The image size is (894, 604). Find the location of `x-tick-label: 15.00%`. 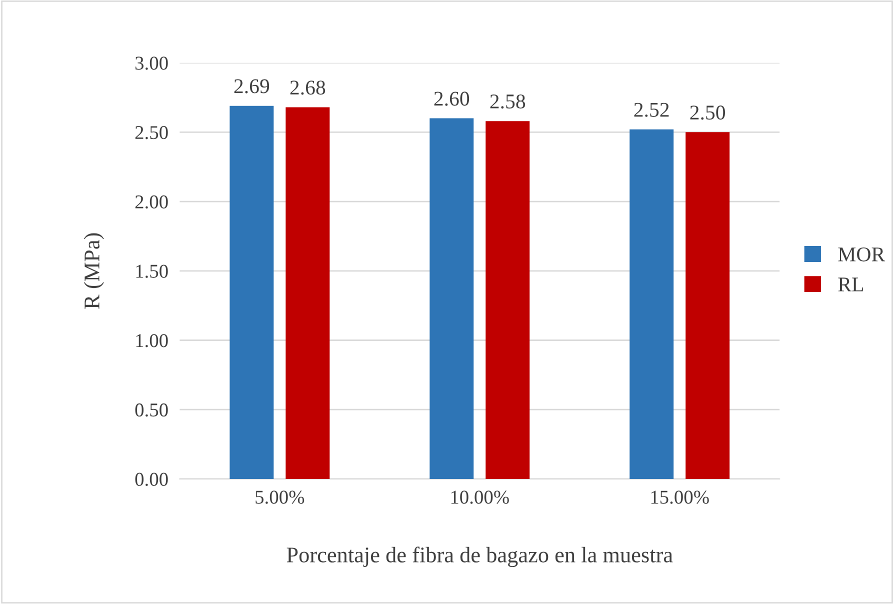

x-tick-label: 15.00% is located at coordinates (680, 497).